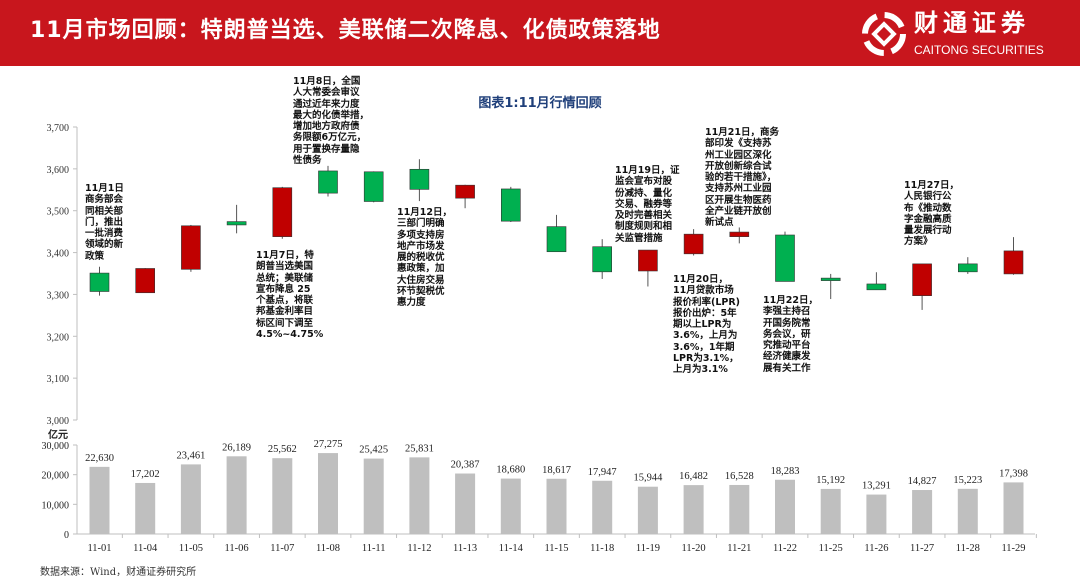  Describe the element at coordinates (884, 34) in the screenshot. I see `logo-emblem-icon` at that location.